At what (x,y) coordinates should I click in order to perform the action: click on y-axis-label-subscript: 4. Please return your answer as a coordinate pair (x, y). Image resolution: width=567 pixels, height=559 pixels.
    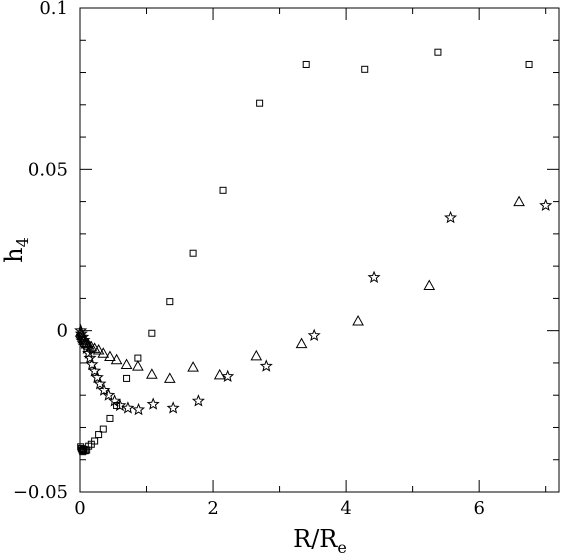
    Looking at the image, I should click on (22, 242).